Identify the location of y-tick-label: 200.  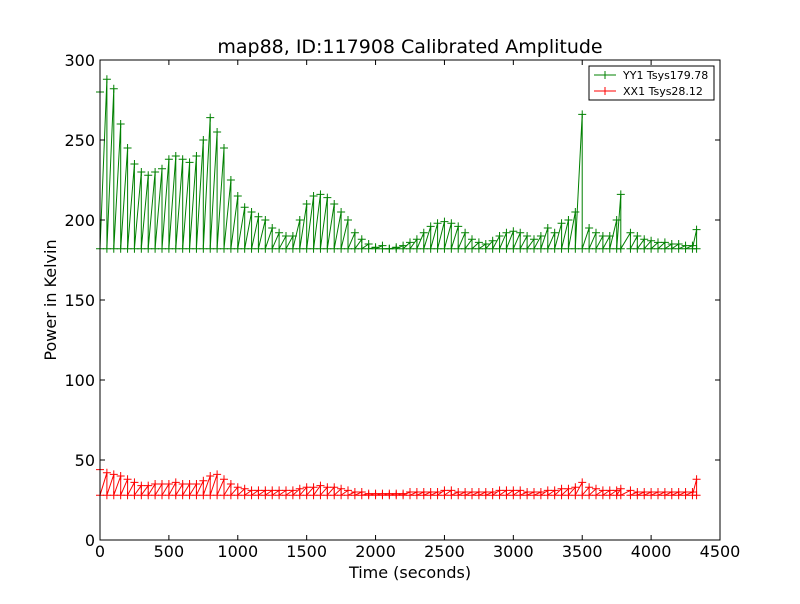
(79, 220).